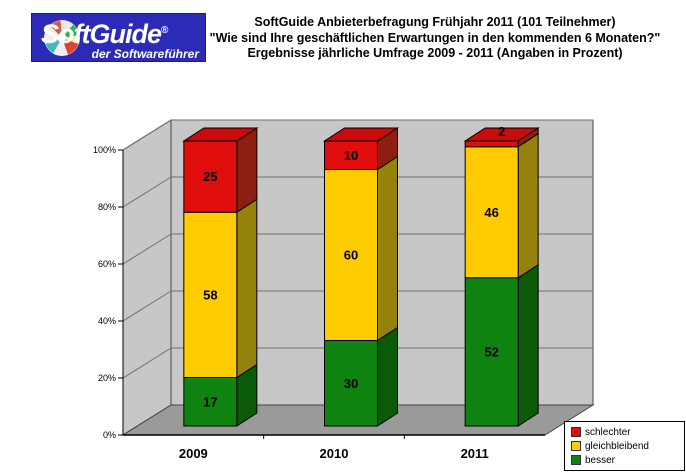 This screenshot has height=475, width=686. Describe the element at coordinates (491, 212) in the screenshot. I see `bar-value-label: 46` at that location.